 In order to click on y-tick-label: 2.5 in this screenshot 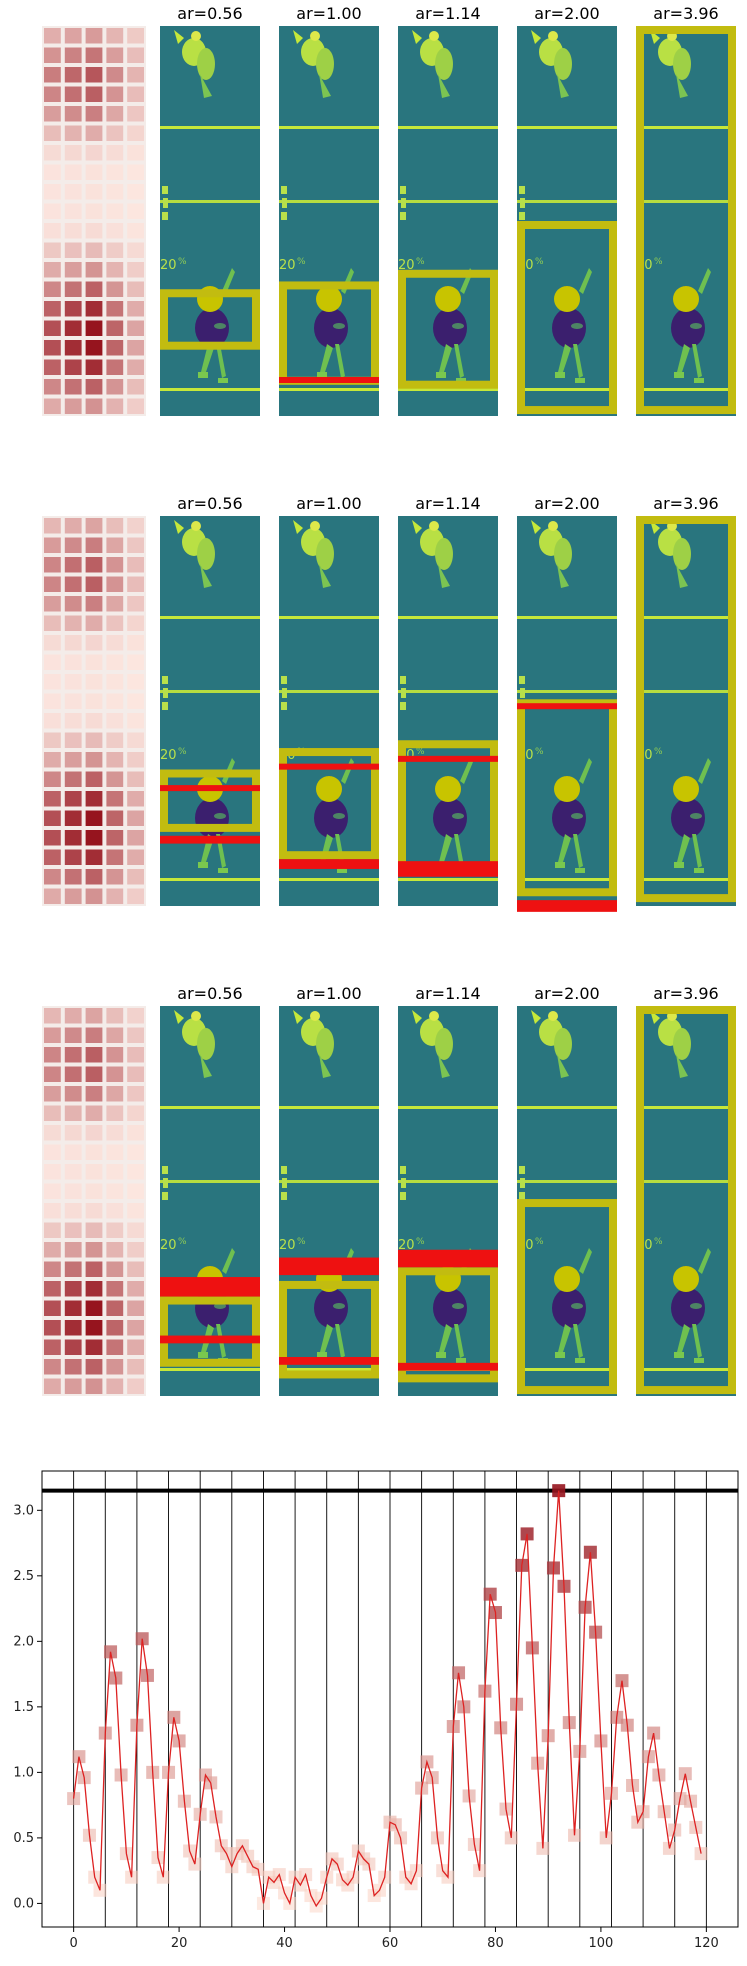, I will do `click(23, 1576)`.